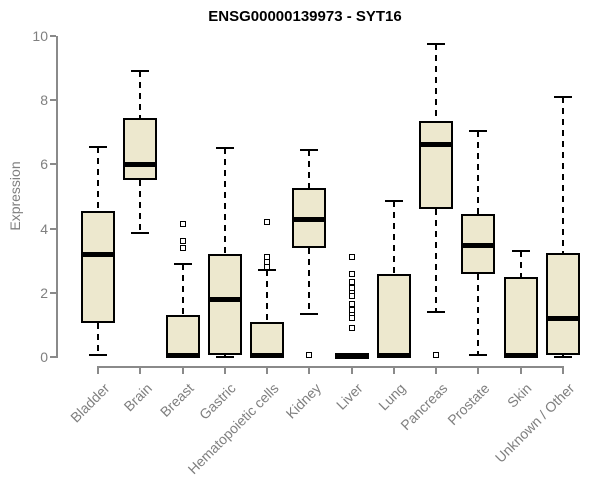 Image resolution: width=600 pixels, height=500 pixels. Describe the element at coordinates (520, 264) in the screenshot. I see `upper-whisker-skin` at that location.